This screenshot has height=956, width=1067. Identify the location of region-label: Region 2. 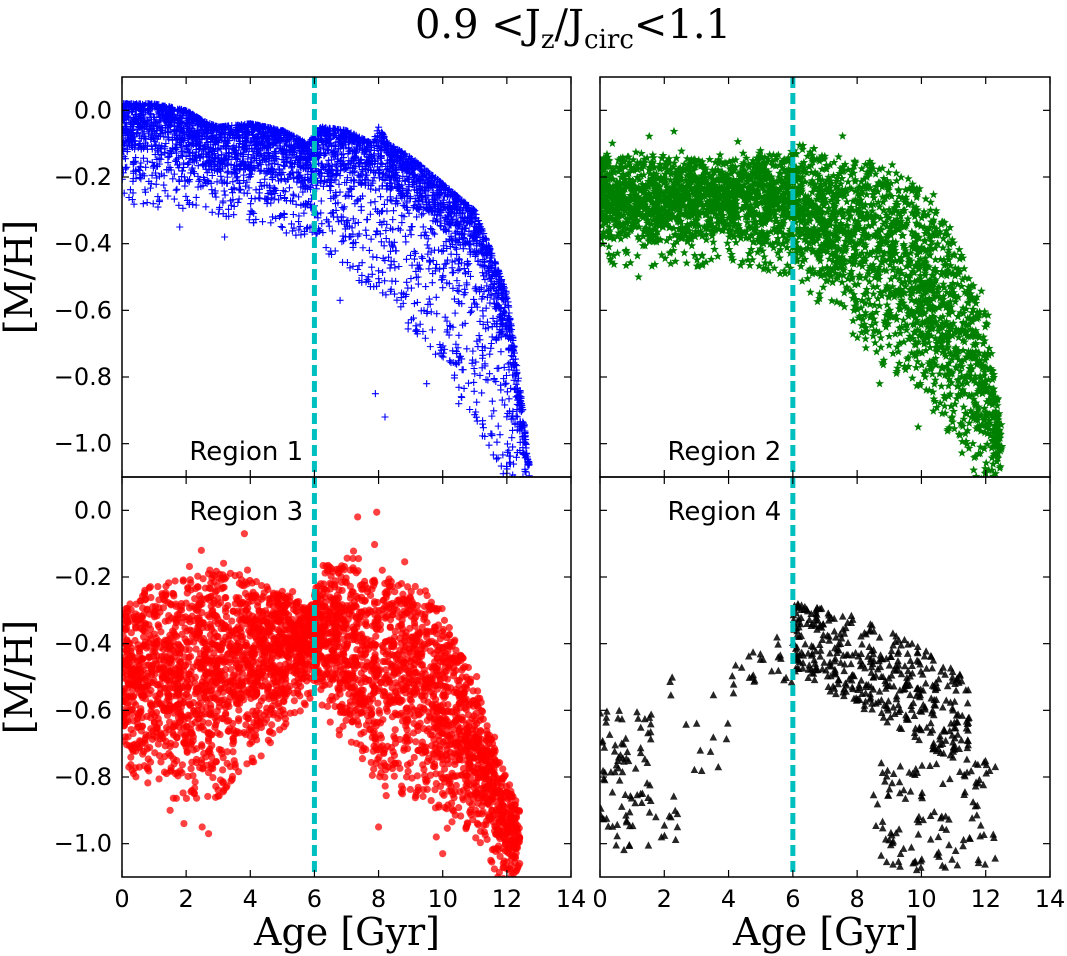
(725, 452).